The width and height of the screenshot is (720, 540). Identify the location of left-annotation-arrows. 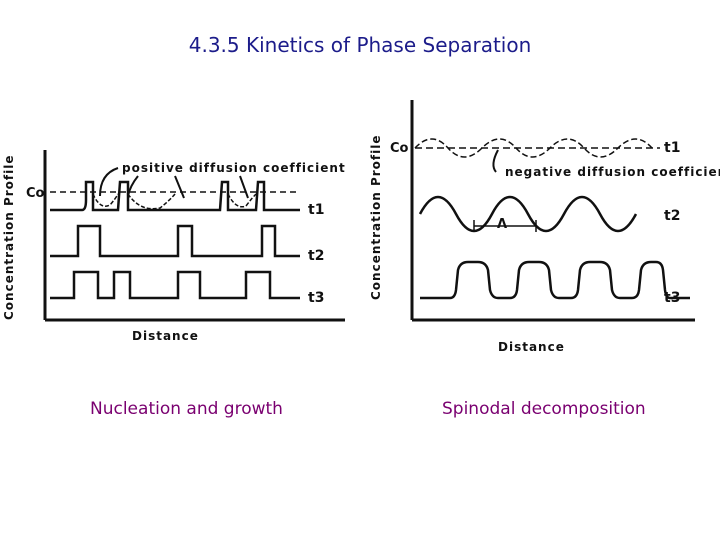
(174, 183).